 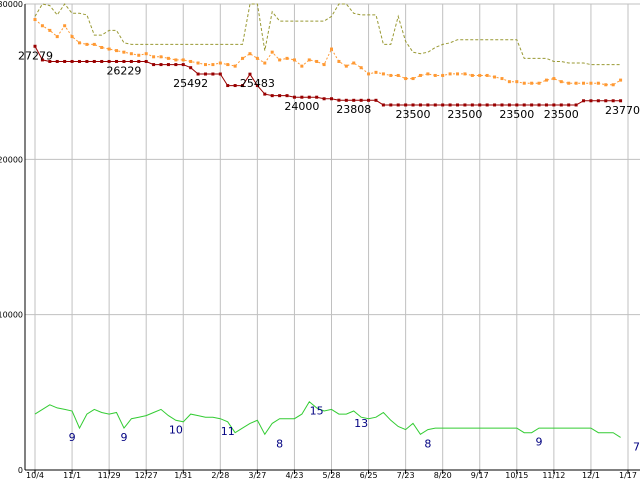 I want to click on data-label: 15, so click(x=317, y=411).